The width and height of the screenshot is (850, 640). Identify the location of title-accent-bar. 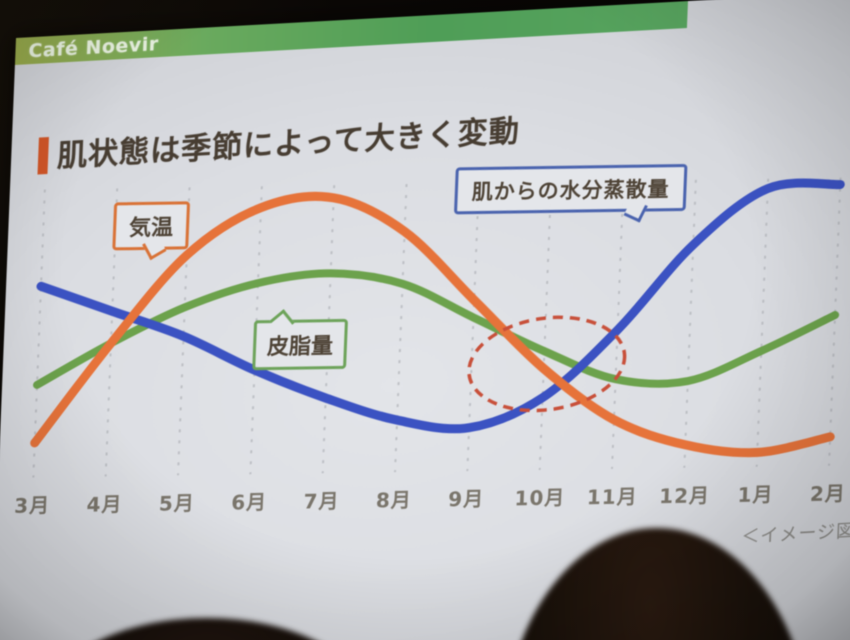
(43, 155).